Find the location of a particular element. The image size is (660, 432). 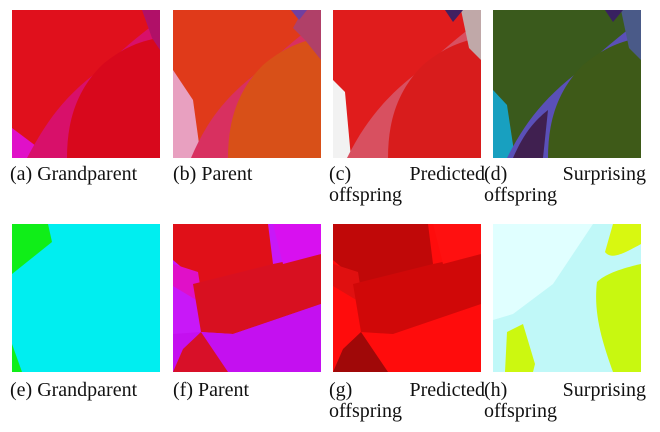

caption-c: (c) Predicted offspring is located at coordinates (407, 184).